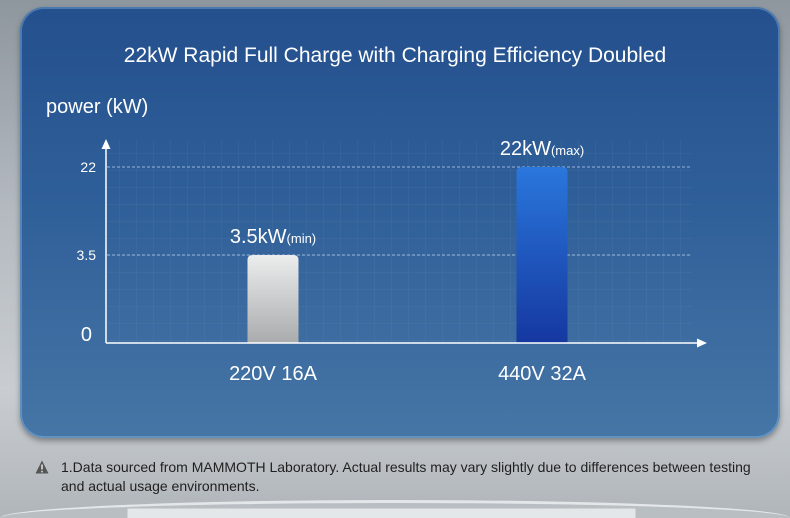 The width and height of the screenshot is (790, 518). Describe the element at coordinates (542, 149) in the screenshot. I see `bar-data-label: 22kW(max)` at that location.